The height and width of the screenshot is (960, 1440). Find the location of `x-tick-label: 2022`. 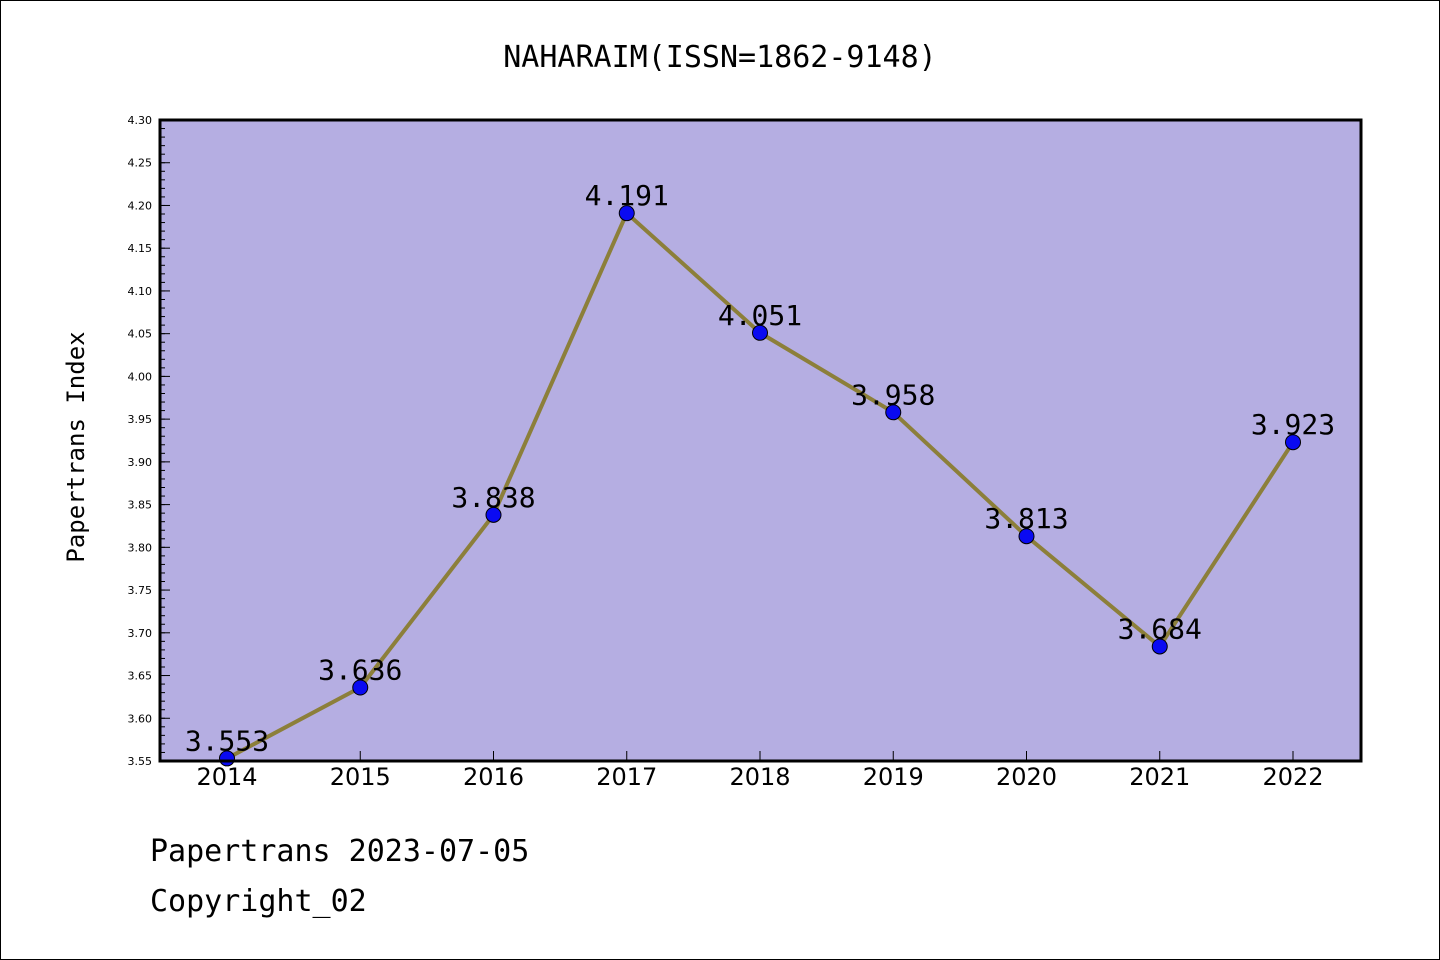

x-tick-label: 2022 is located at coordinates (1292, 777).